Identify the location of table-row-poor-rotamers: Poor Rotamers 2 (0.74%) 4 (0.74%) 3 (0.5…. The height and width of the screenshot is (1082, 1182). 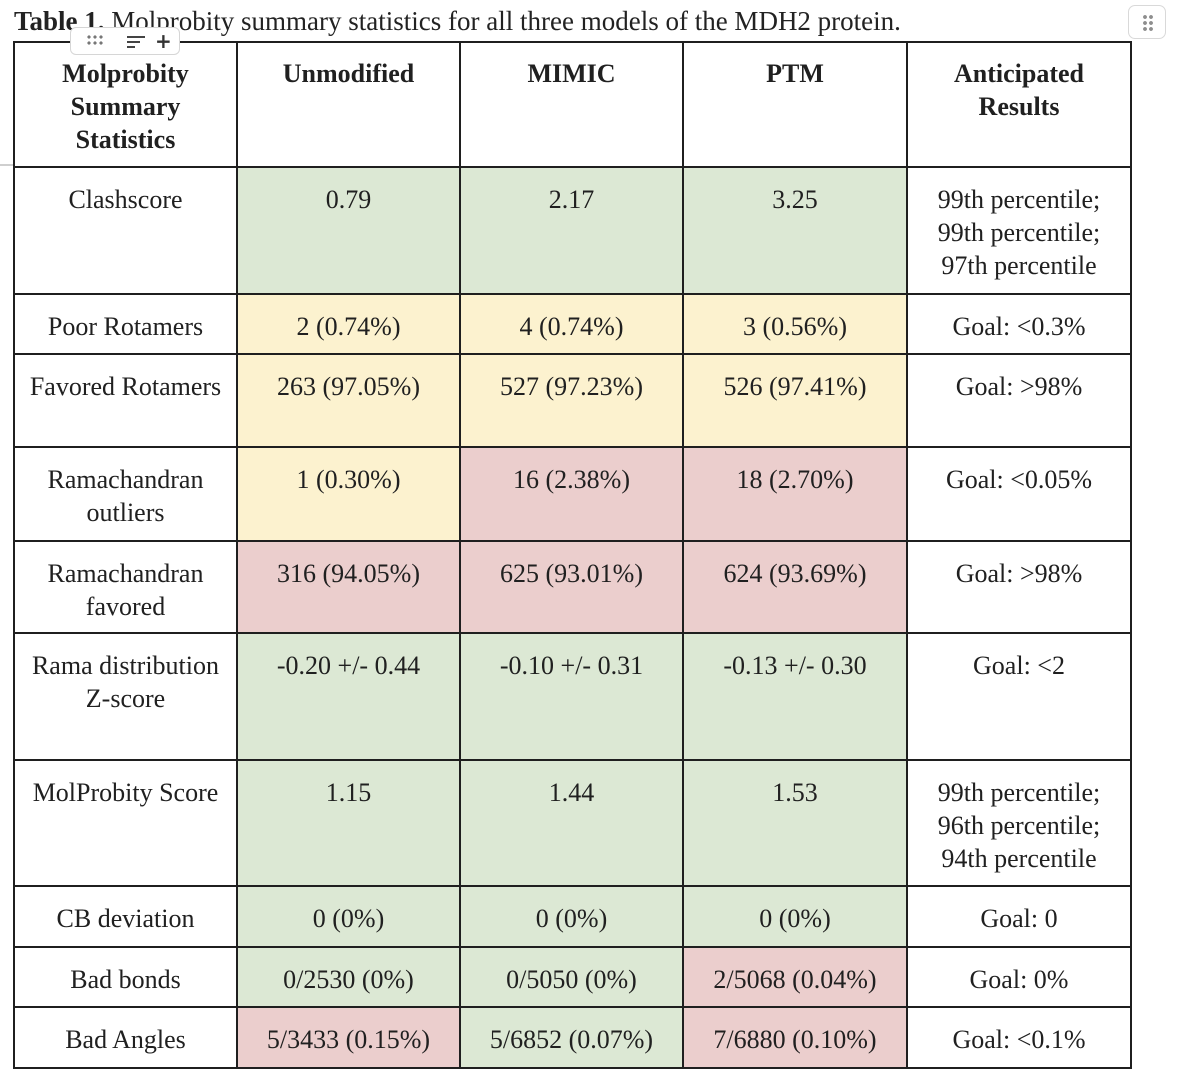
(572, 324).